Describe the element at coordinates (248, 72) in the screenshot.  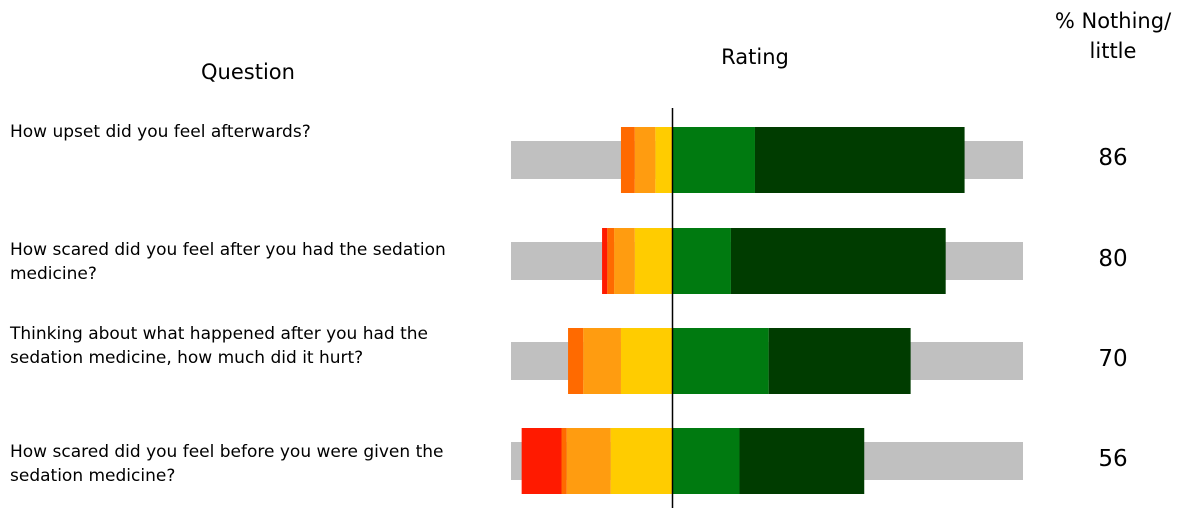
I see `question-header: Question` at that location.